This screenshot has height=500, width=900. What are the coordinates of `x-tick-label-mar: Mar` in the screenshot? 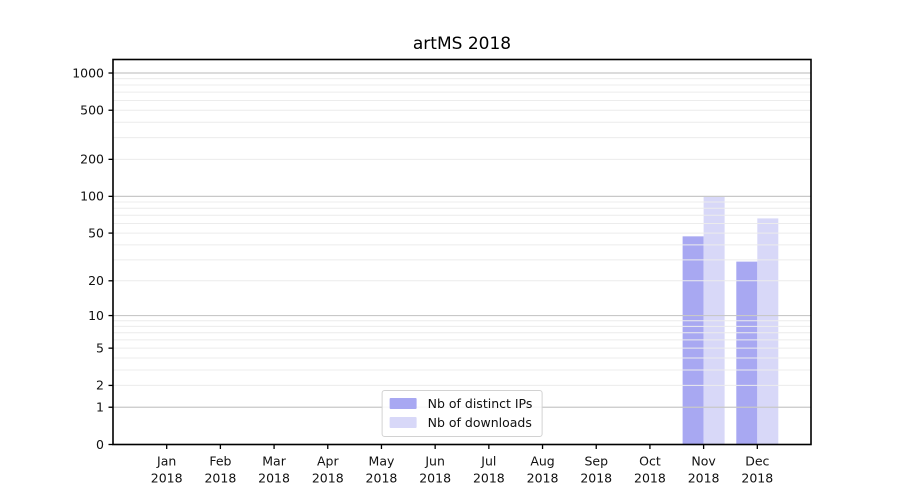 It's located at (274, 461).